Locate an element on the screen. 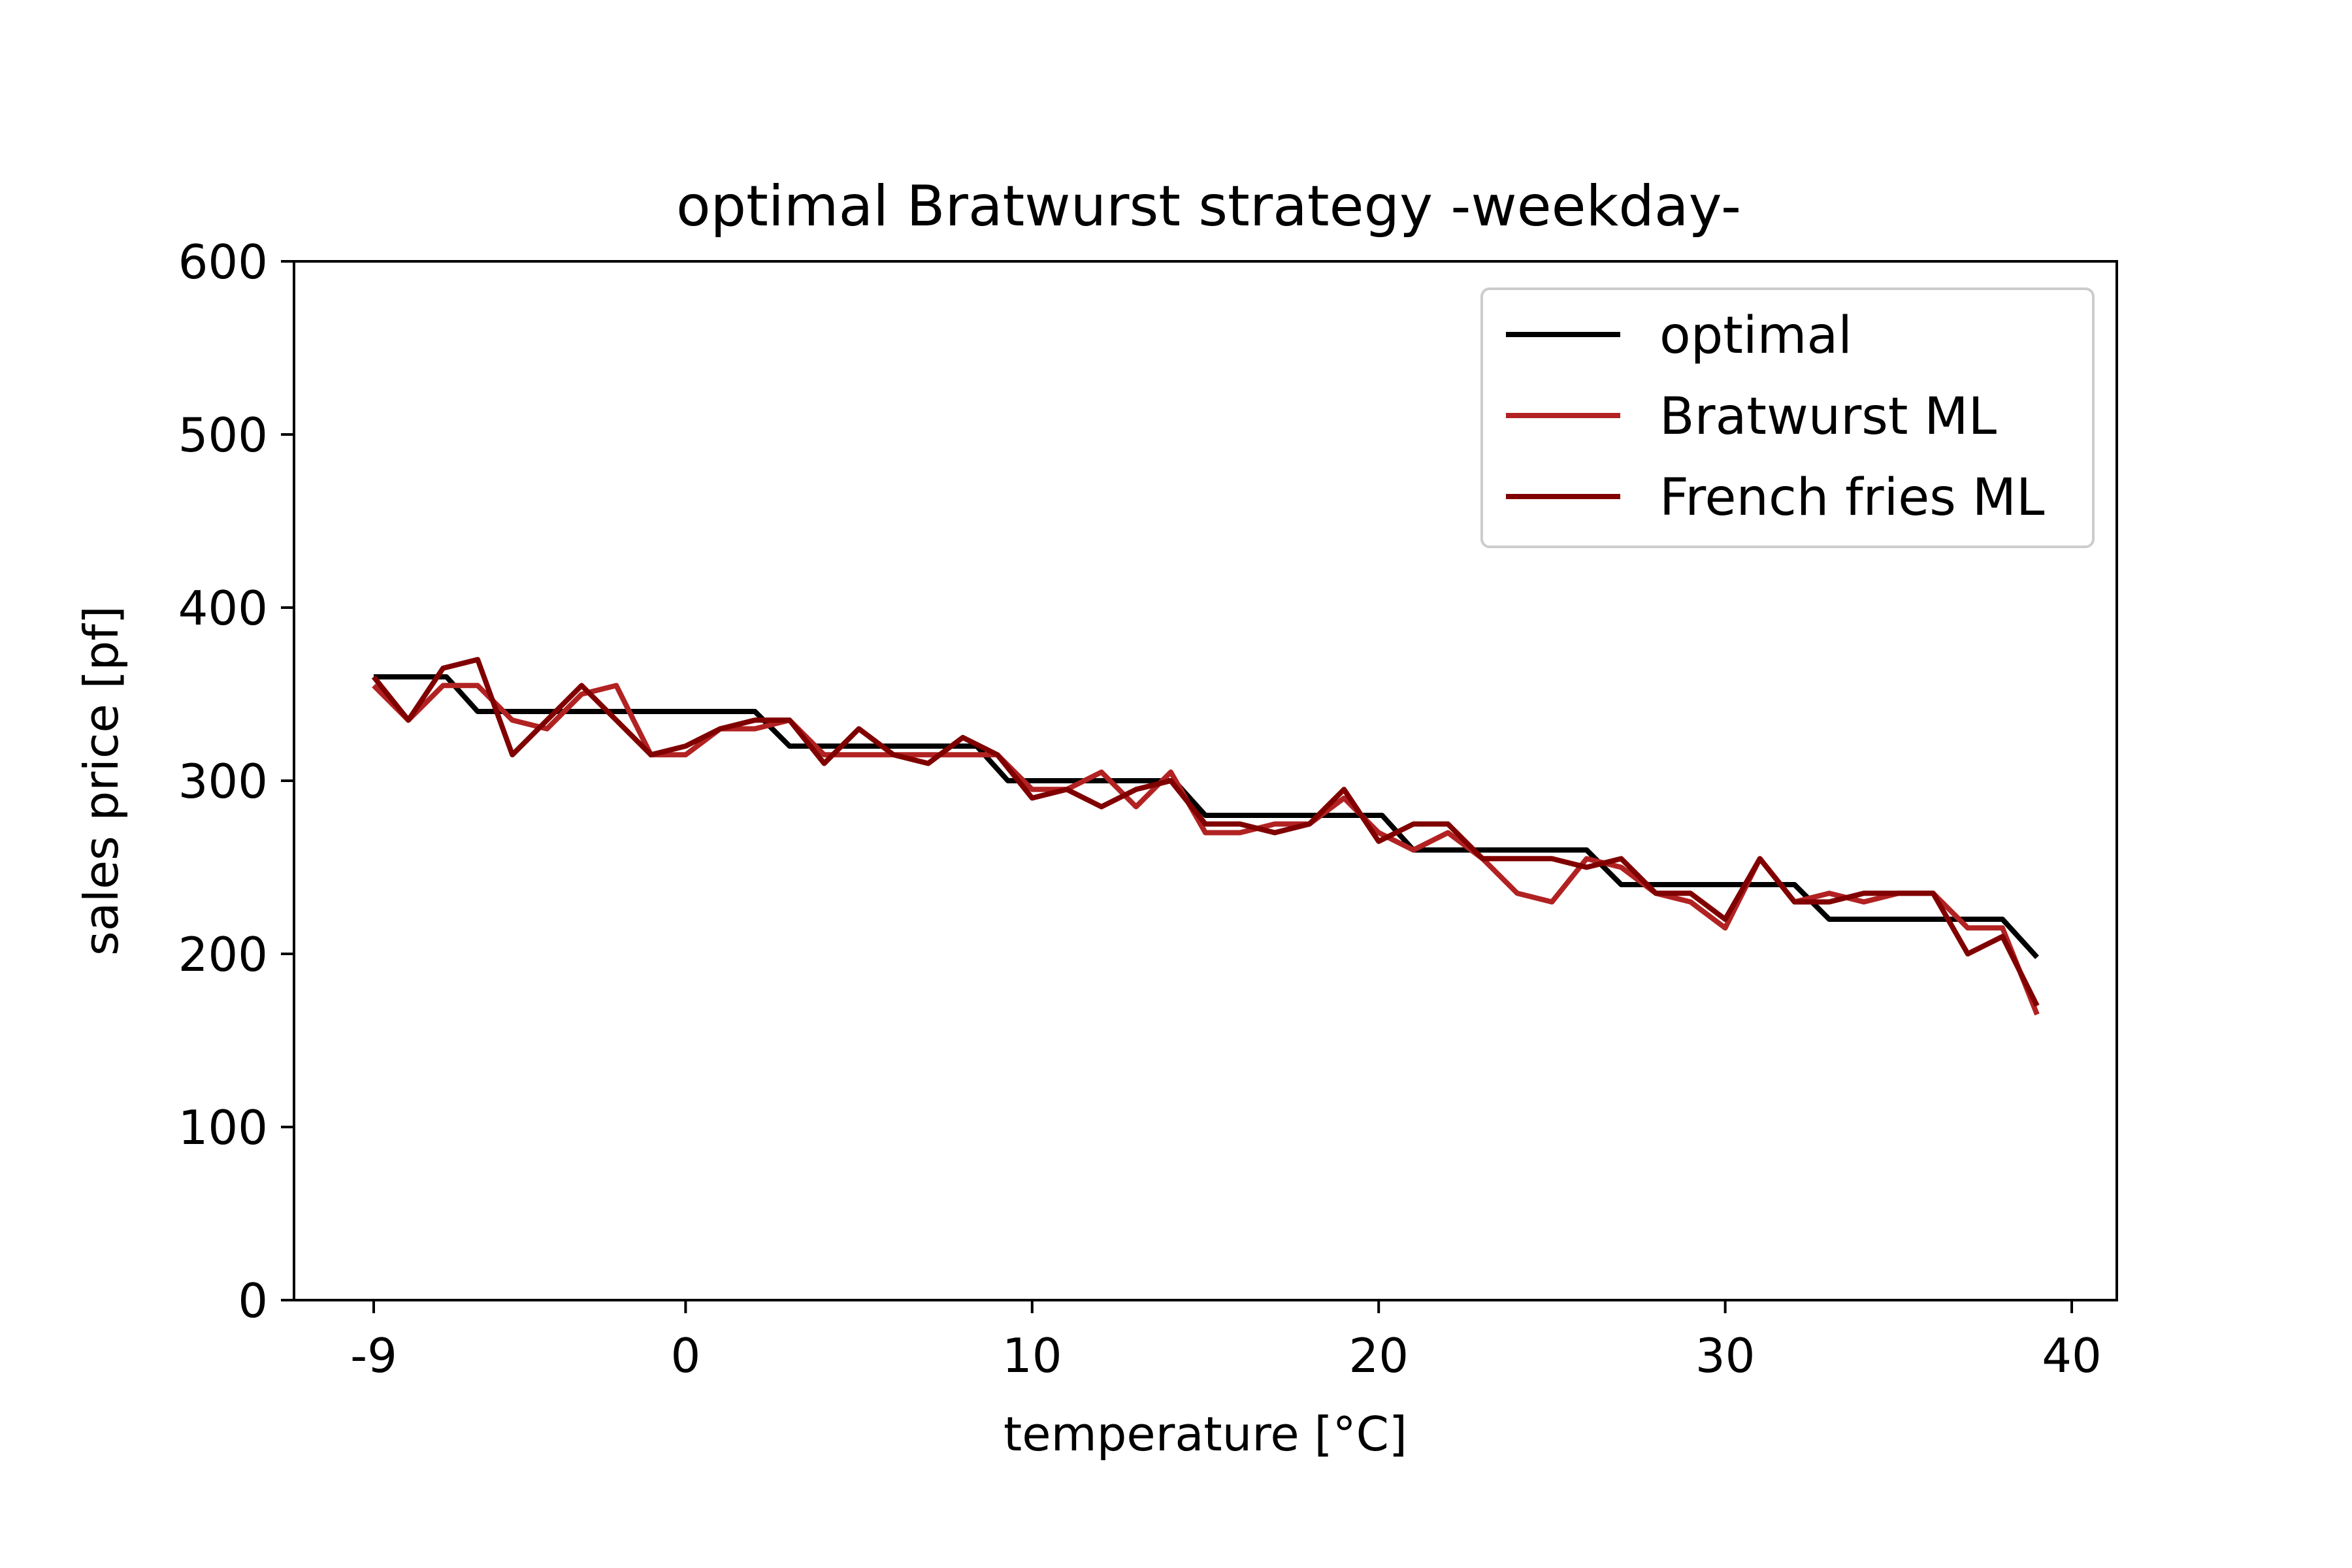 This screenshot has height=1568, width=2352. legend-items: optimal Bratwurst ML French fries ML is located at coordinates (1775, 416).